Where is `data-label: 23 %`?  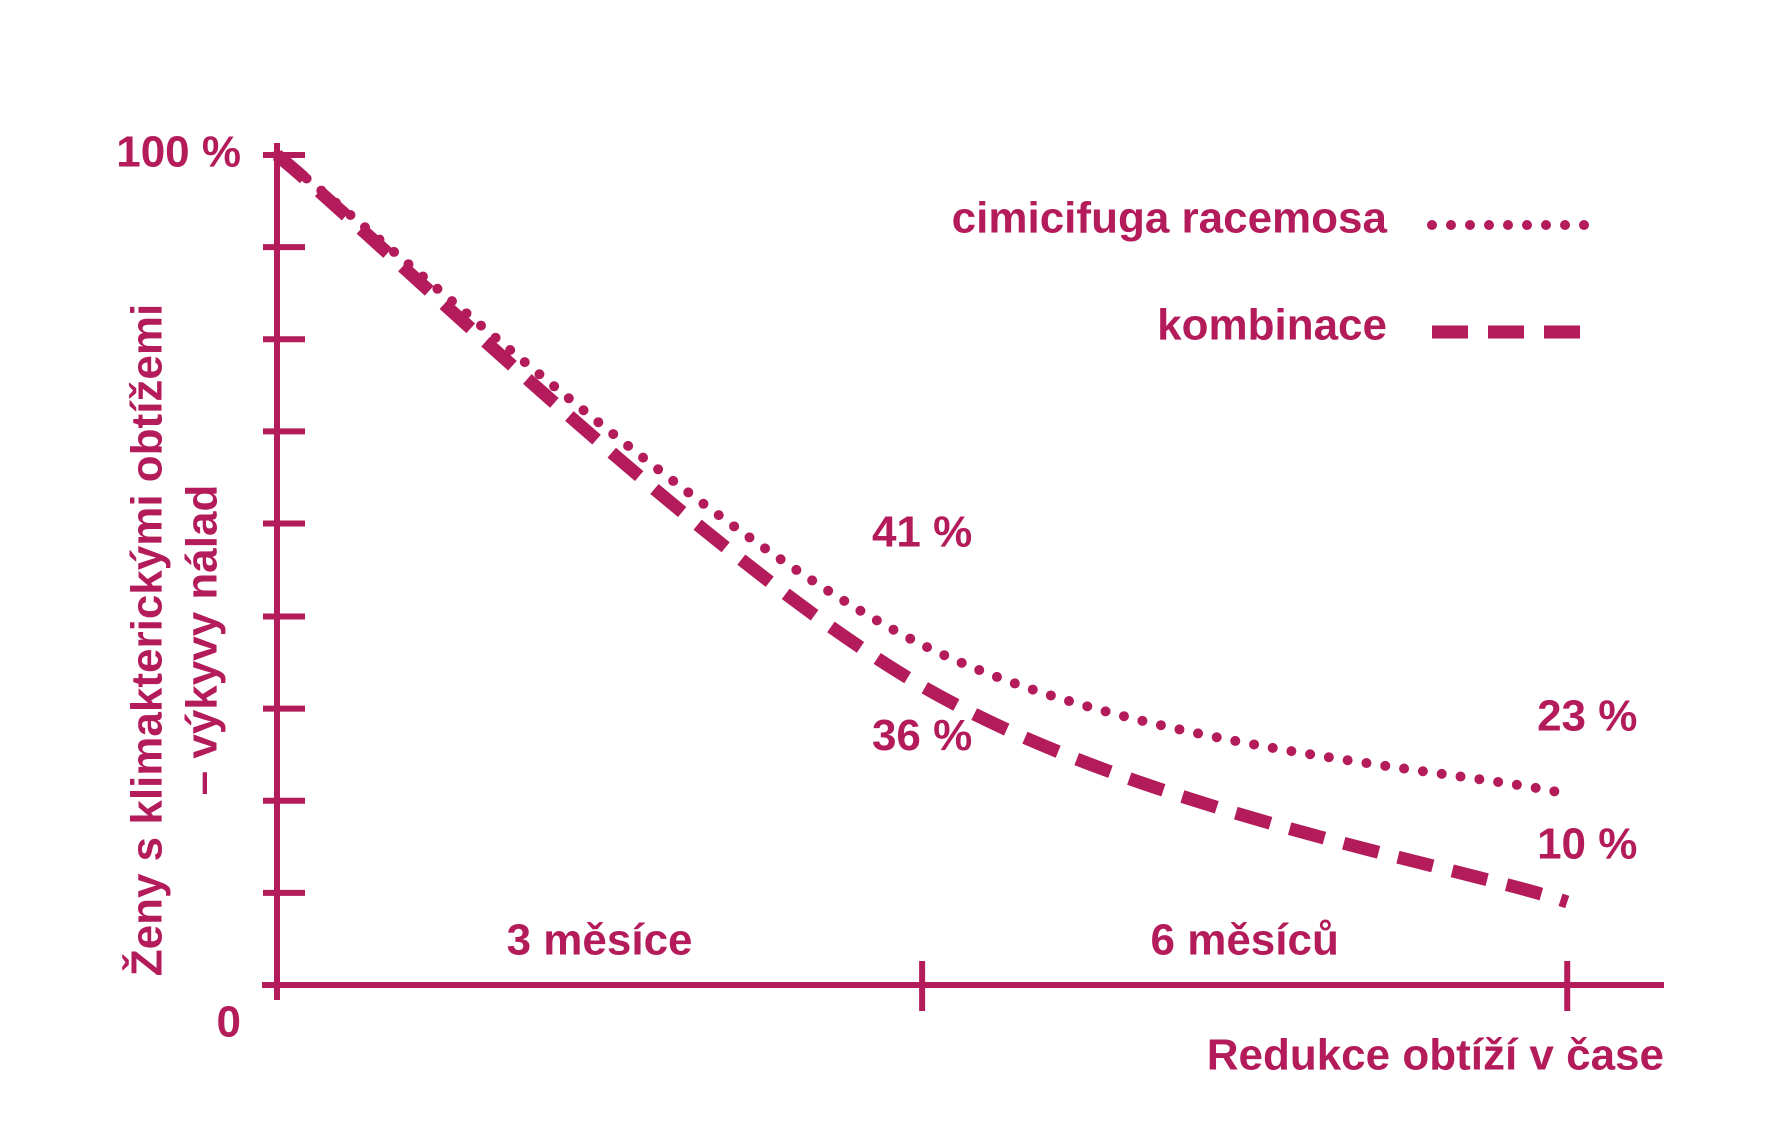 data-label: 23 % is located at coordinates (1587, 716).